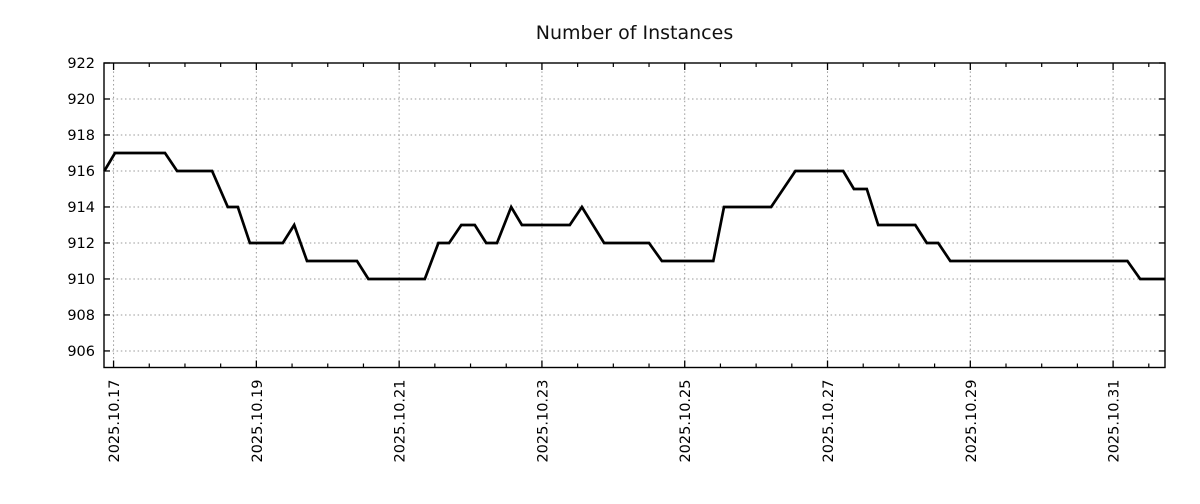 The height and width of the screenshot is (504, 1200). I want to click on y-tick-label: 922, so click(81, 64).